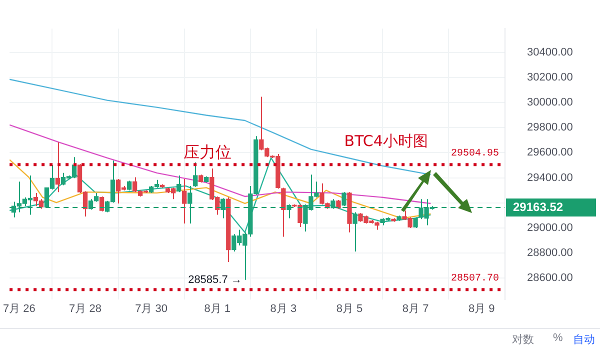 The height and width of the screenshot is (348, 600). I want to click on x-tick-label: 8月 3, so click(283, 309).